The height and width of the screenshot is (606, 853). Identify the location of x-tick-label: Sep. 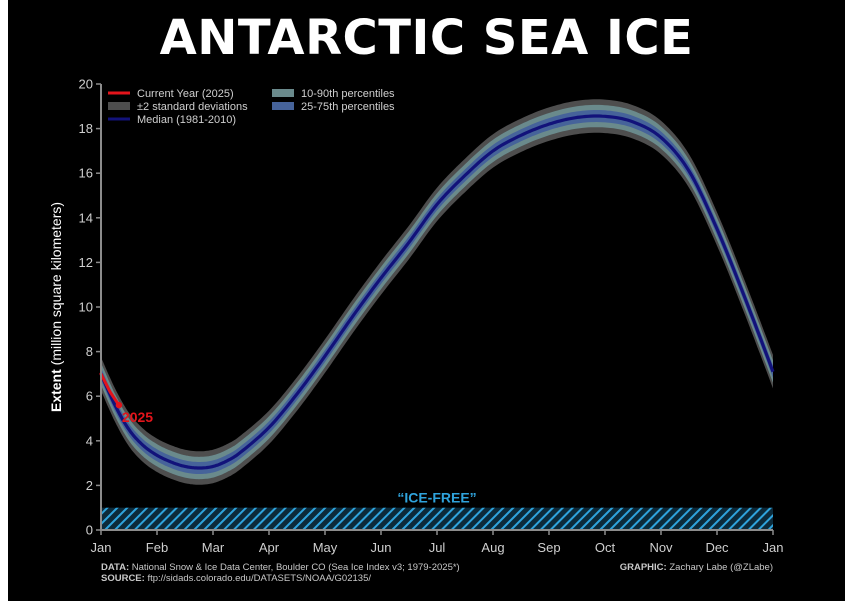
(548, 547).